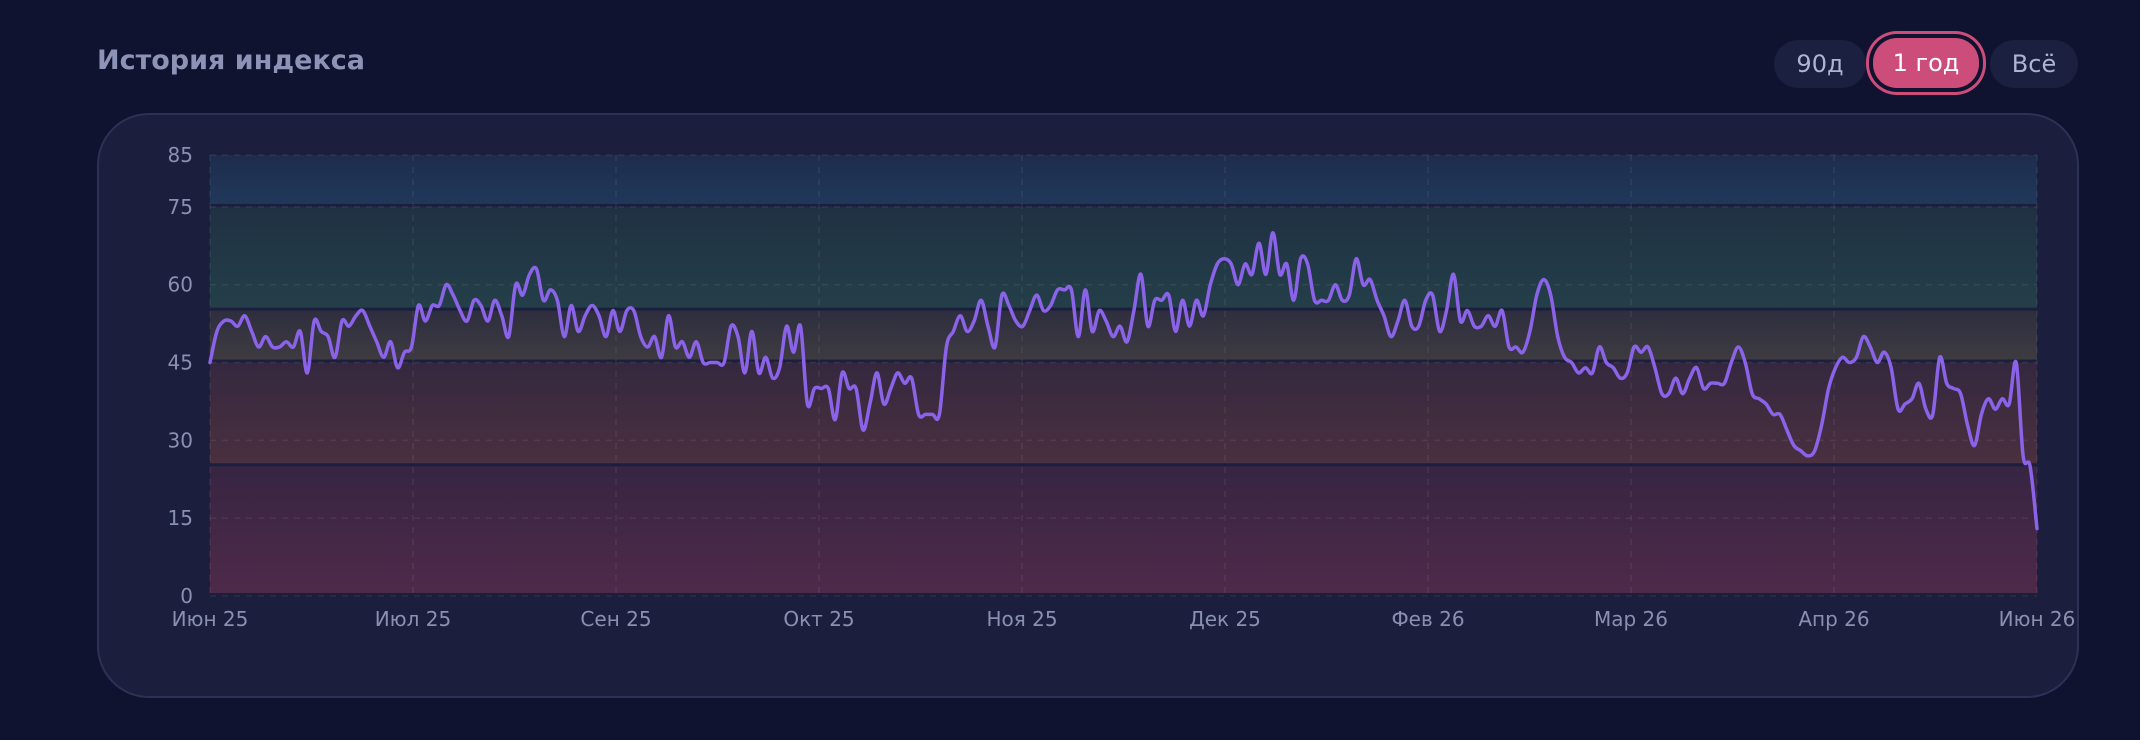 This screenshot has width=2140, height=740. Describe the element at coordinates (1427, 619) in the screenshot. I see `x-tick-label: Фев 26` at that location.